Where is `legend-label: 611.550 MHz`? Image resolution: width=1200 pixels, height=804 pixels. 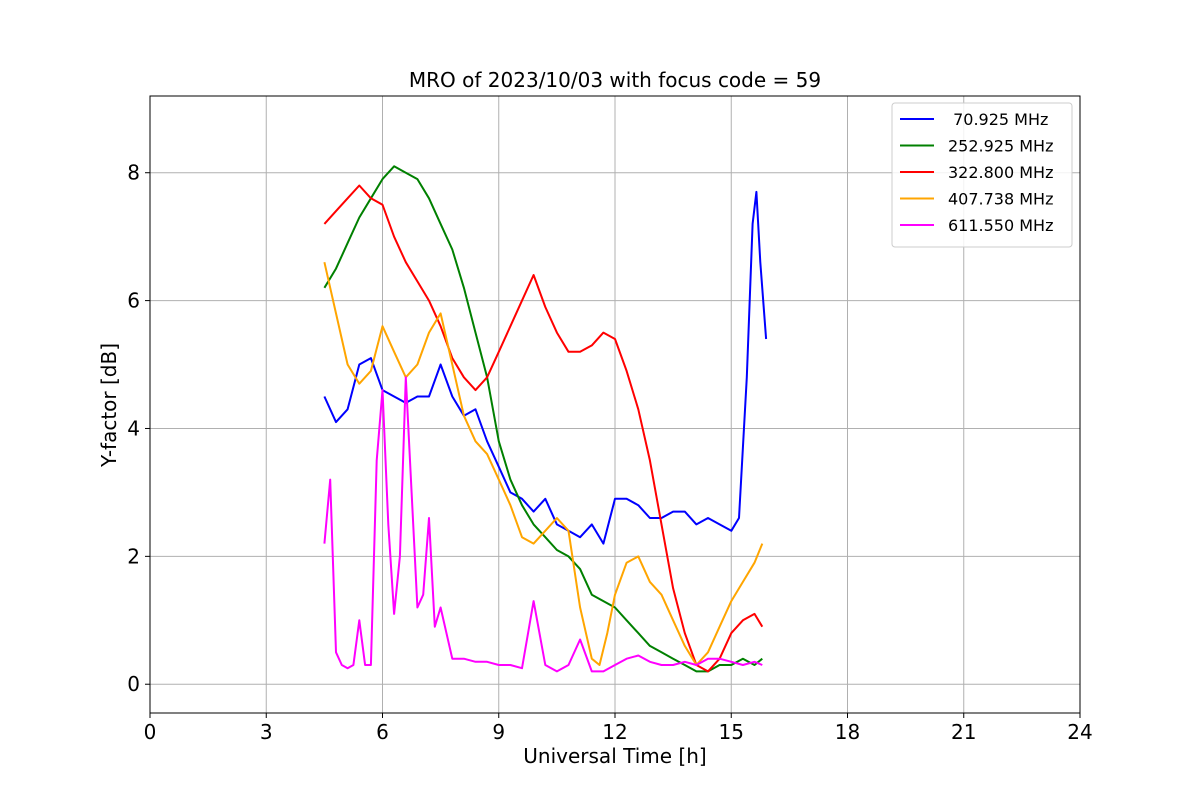
legend-label: 611.550 MHz is located at coordinates (1000, 225).